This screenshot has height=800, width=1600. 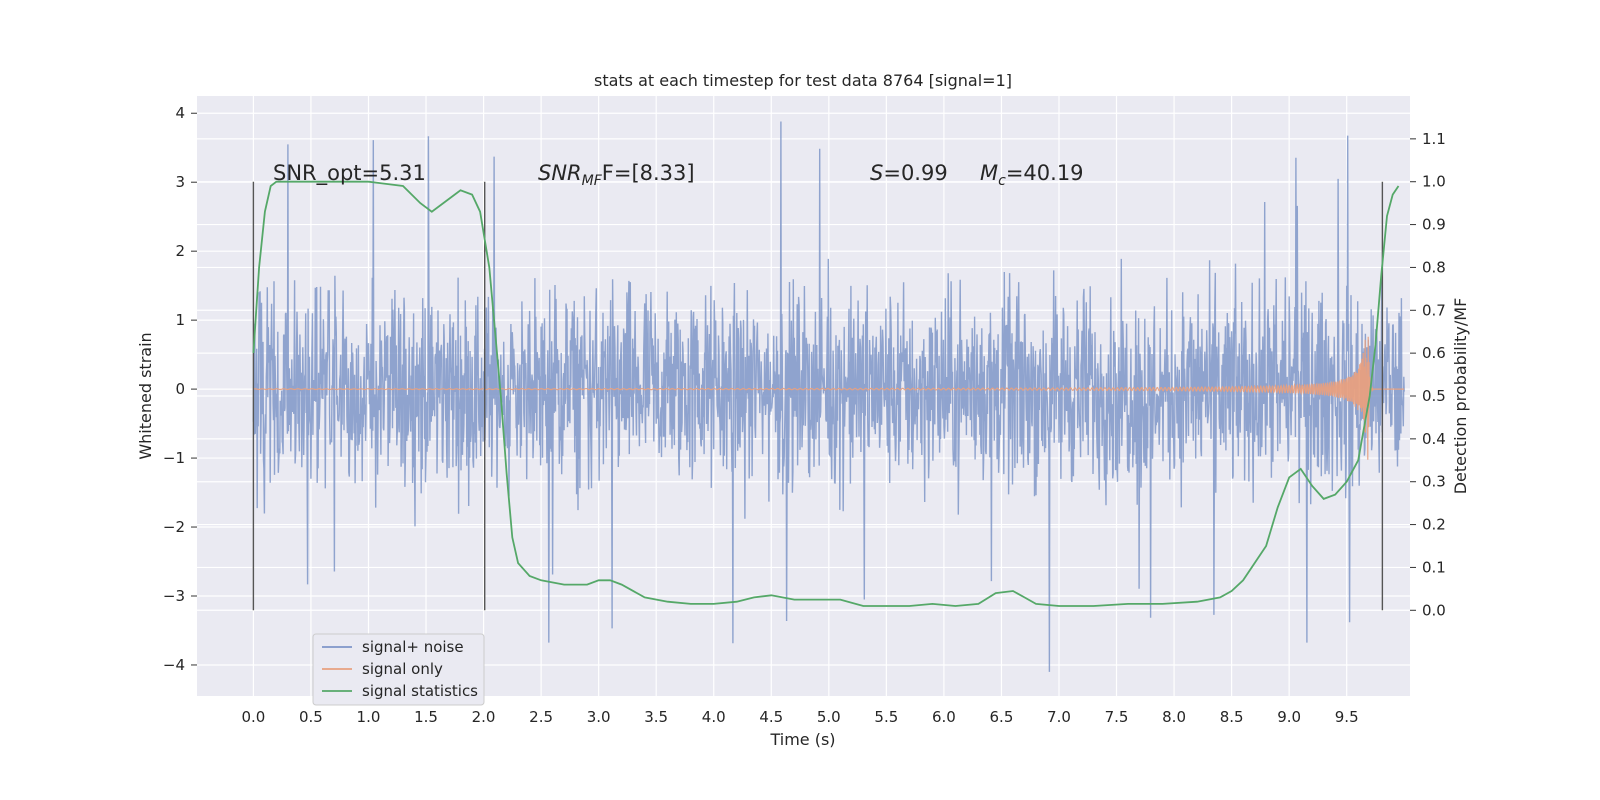 What do you see at coordinates (714, 717) in the screenshot?
I see `x-tick-label: 4.0` at bounding box center [714, 717].